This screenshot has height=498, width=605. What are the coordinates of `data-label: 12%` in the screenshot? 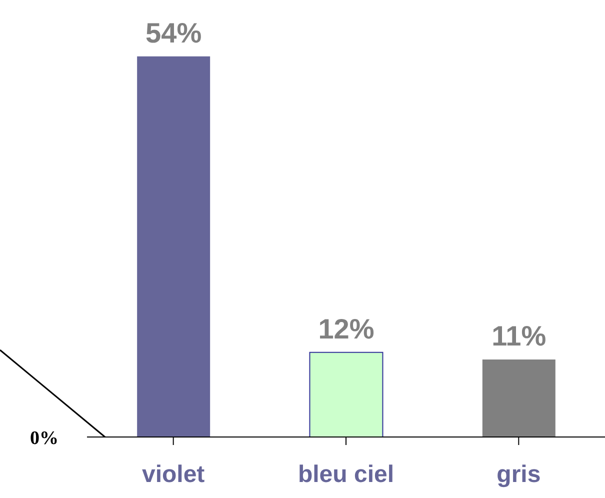 It's located at (346, 328).